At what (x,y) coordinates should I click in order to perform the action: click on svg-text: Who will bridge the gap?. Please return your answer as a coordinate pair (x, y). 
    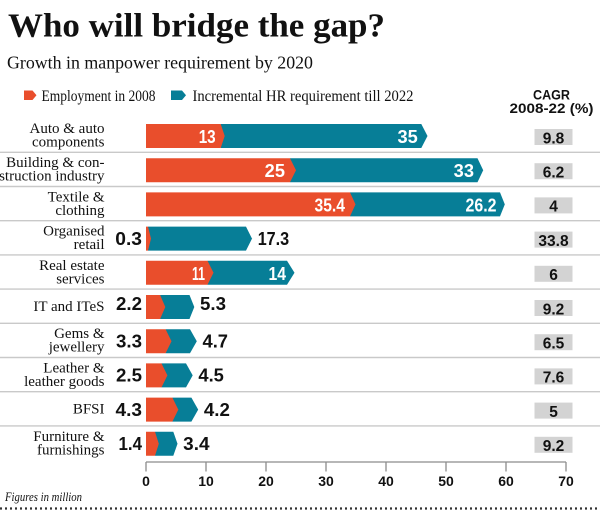
    Looking at the image, I should click on (196, 26).